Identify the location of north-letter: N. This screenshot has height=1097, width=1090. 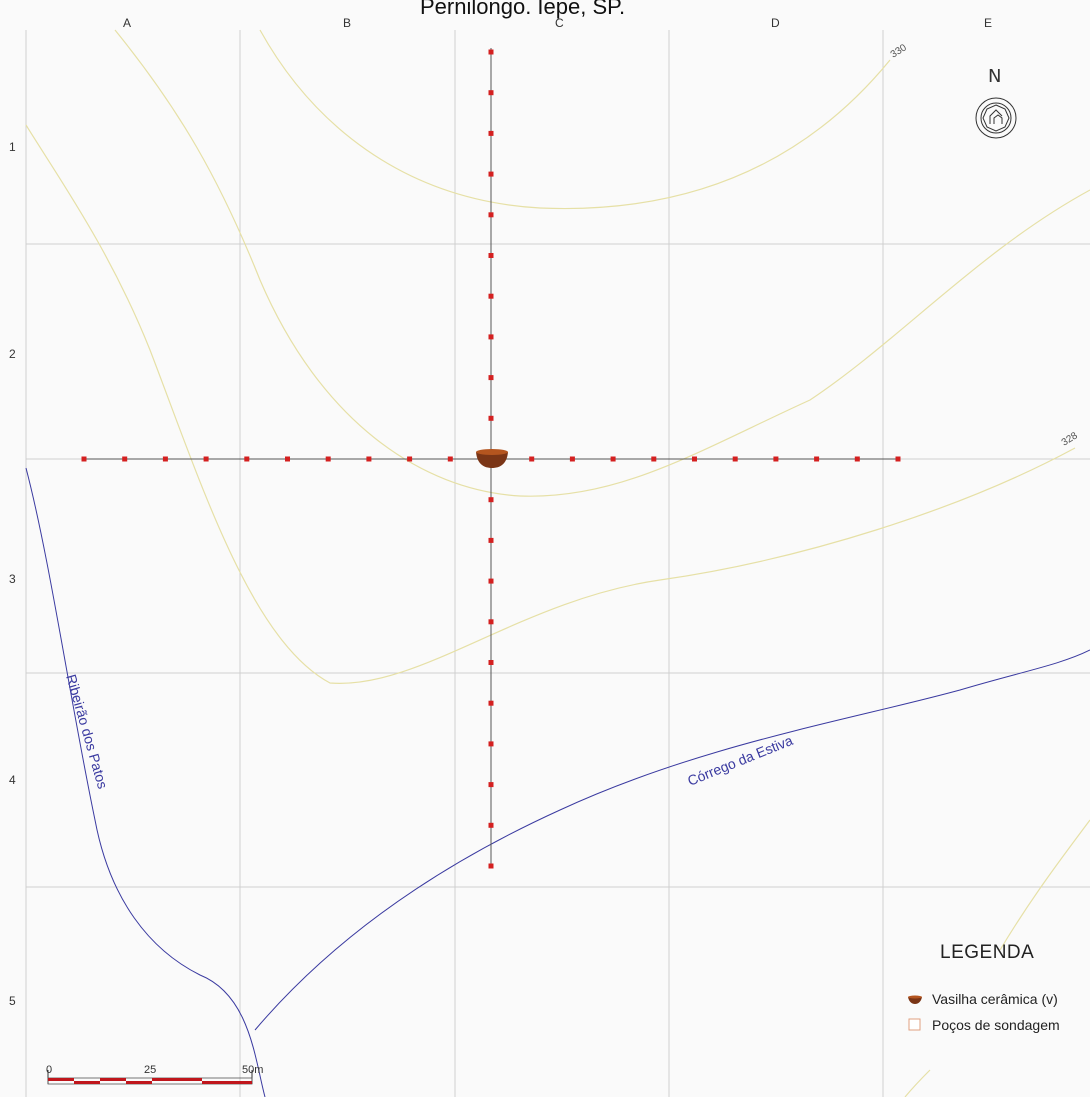
(995, 76).